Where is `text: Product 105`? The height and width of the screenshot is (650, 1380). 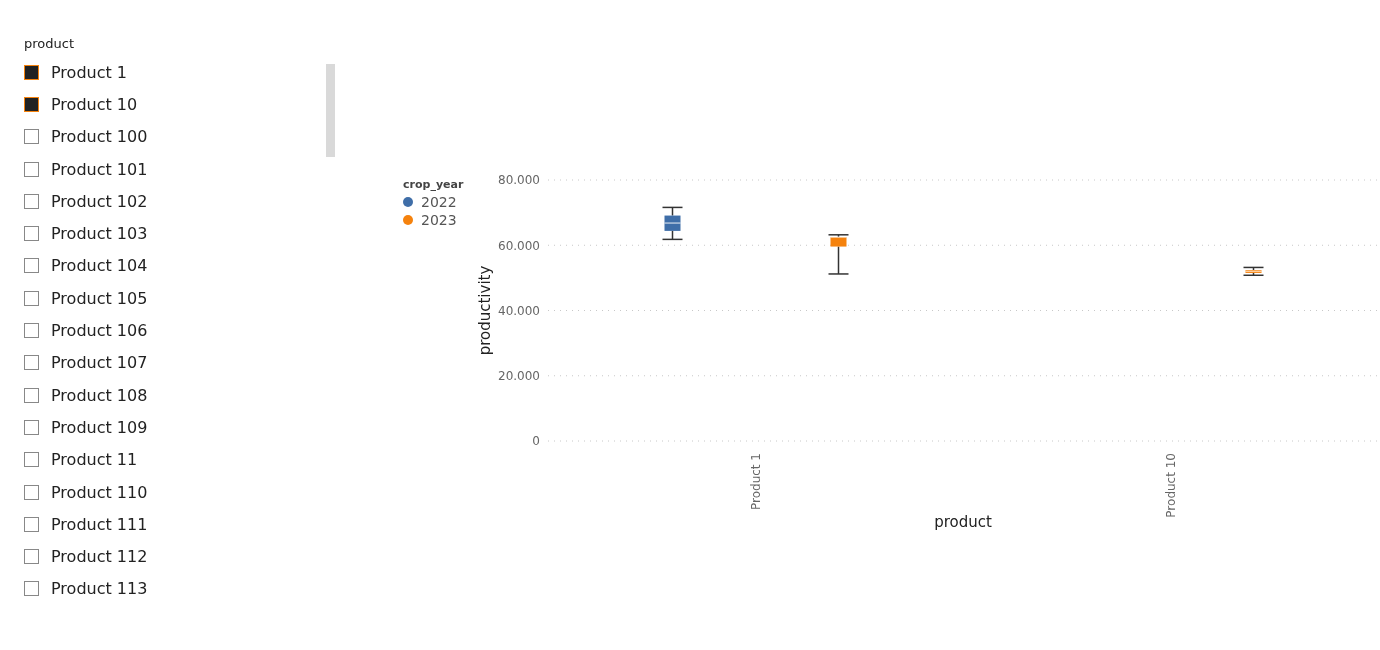 text: Product 105 is located at coordinates (99, 298).